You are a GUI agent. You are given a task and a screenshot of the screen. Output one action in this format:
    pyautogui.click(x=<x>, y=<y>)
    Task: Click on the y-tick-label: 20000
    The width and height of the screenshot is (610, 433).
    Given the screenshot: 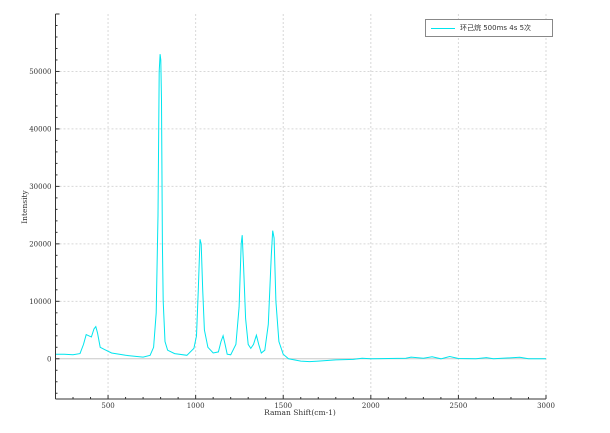 What is the action you would take?
    pyautogui.click(x=40, y=244)
    